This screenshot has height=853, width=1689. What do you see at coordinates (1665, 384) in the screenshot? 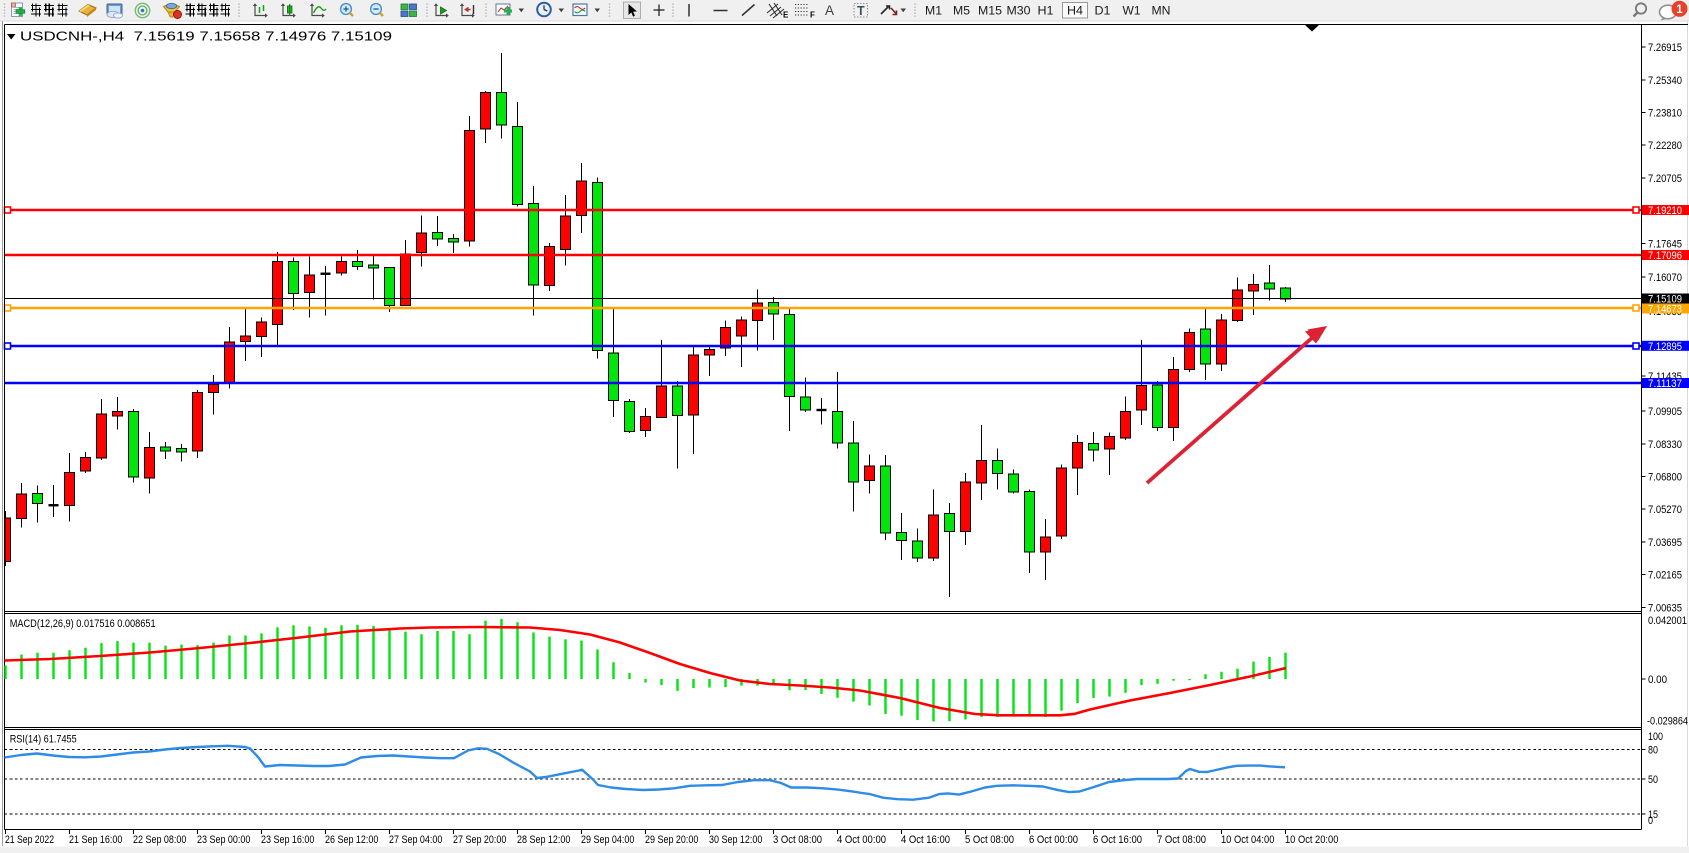
I see `svg-text: 7.11137` at bounding box center [1665, 384].